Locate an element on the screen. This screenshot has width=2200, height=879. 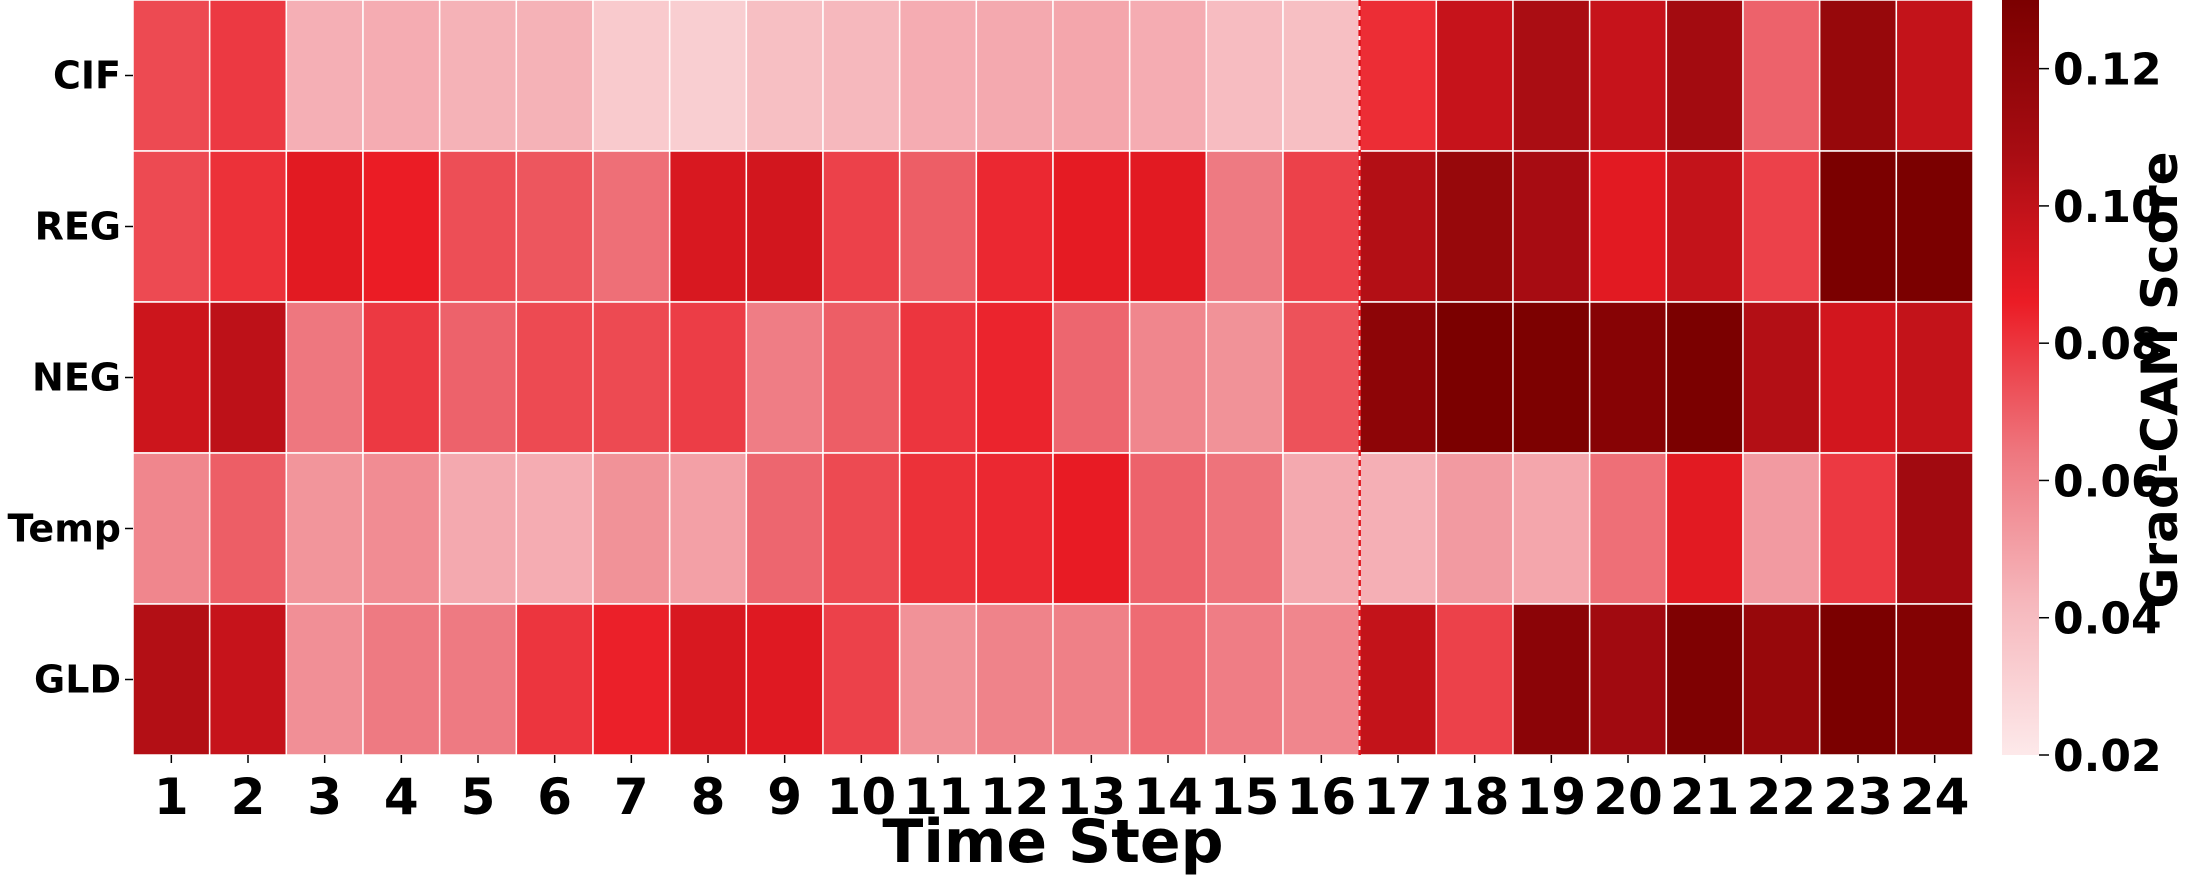
x-tick-label: 6 is located at coordinates (554, 797).